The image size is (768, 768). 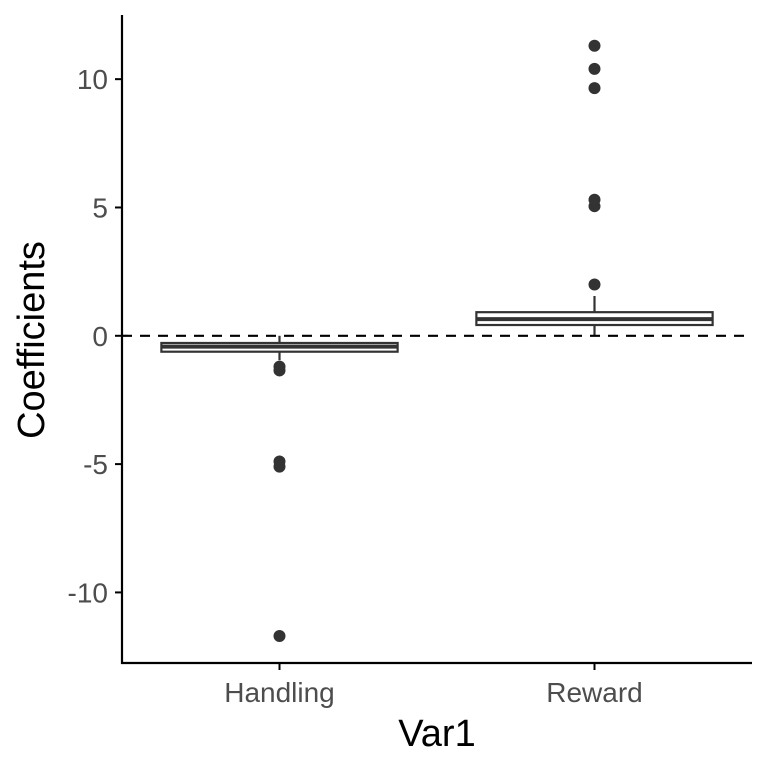 What do you see at coordinates (95, 464) in the screenshot?
I see `y-tick-label: -5` at bounding box center [95, 464].